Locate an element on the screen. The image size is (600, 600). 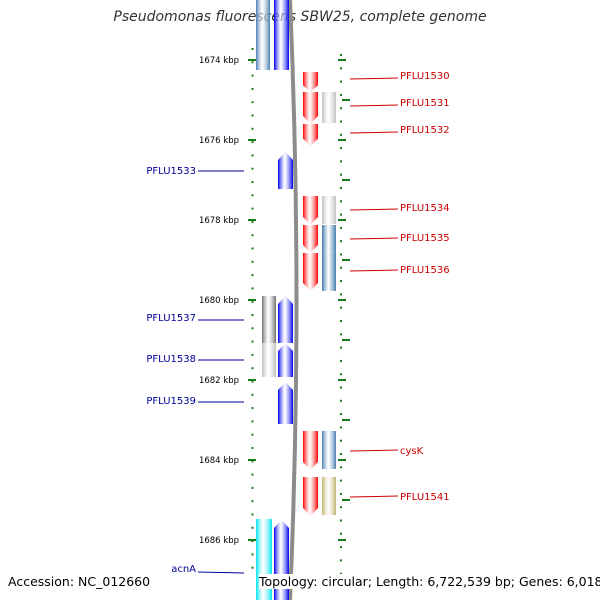
forward-PFLU1531-label: PFLU1531 is located at coordinates (425, 103).